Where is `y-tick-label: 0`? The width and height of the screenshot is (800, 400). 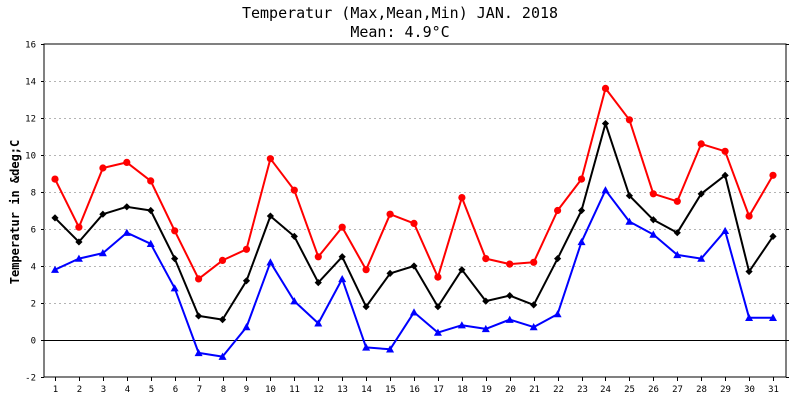 y-tick-label: 0 is located at coordinates (33, 342).